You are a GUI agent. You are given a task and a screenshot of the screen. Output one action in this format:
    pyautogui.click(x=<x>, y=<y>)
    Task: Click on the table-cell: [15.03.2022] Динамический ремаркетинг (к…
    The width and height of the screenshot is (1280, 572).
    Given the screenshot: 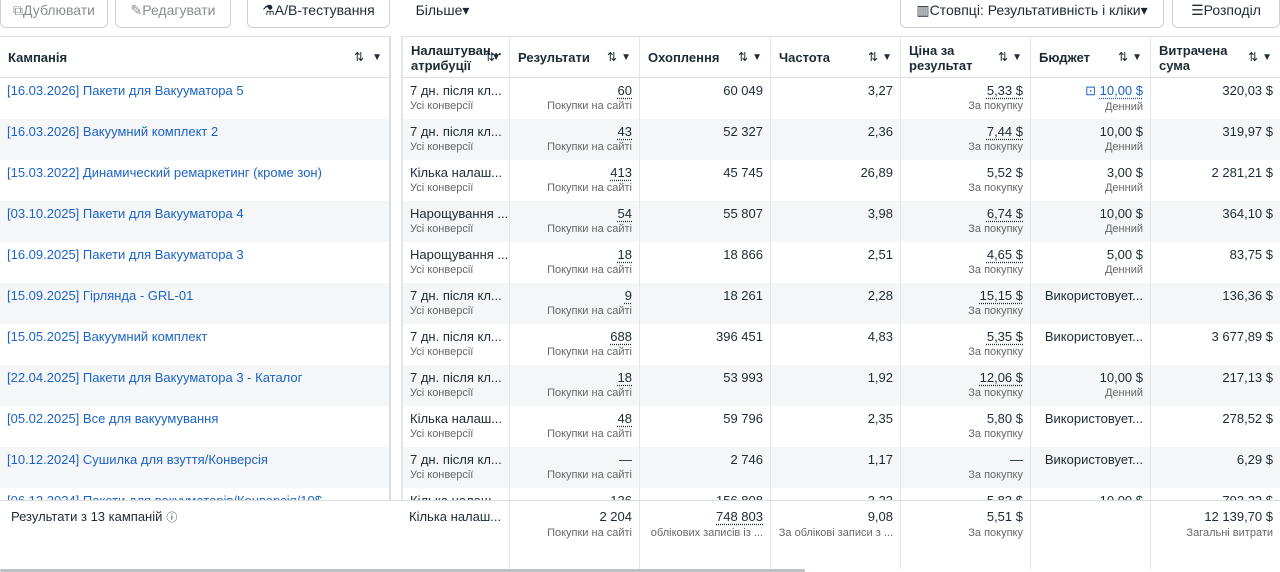 What is the action you would take?
    pyautogui.click(x=195, y=180)
    